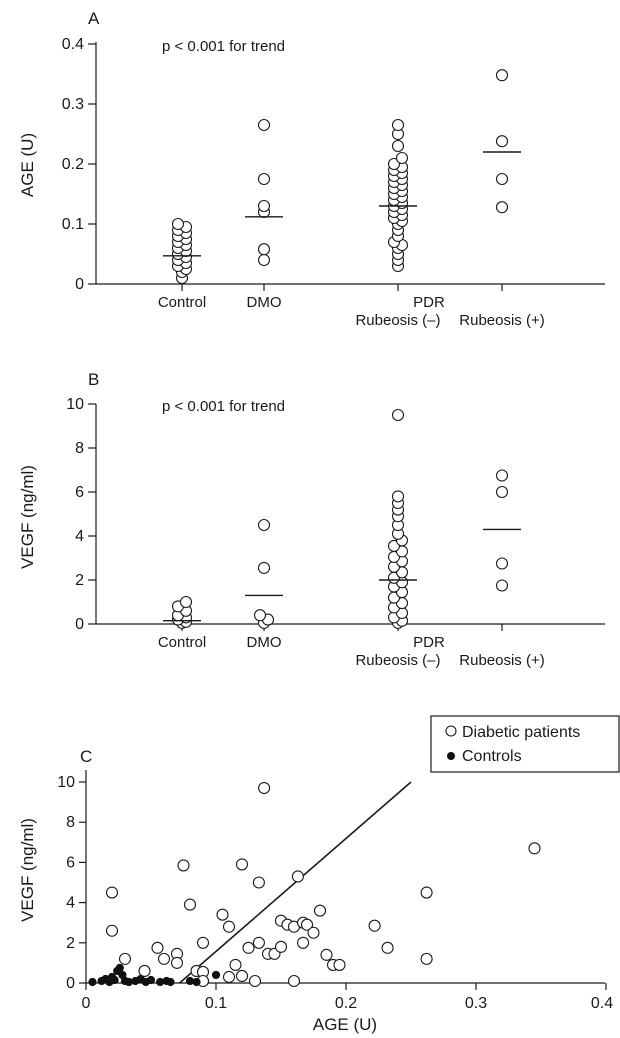 This screenshot has width=620, height=1038. What do you see at coordinates (216, 1003) in the screenshot?
I see `panel-c-x-tick-label: 0.1` at bounding box center [216, 1003].